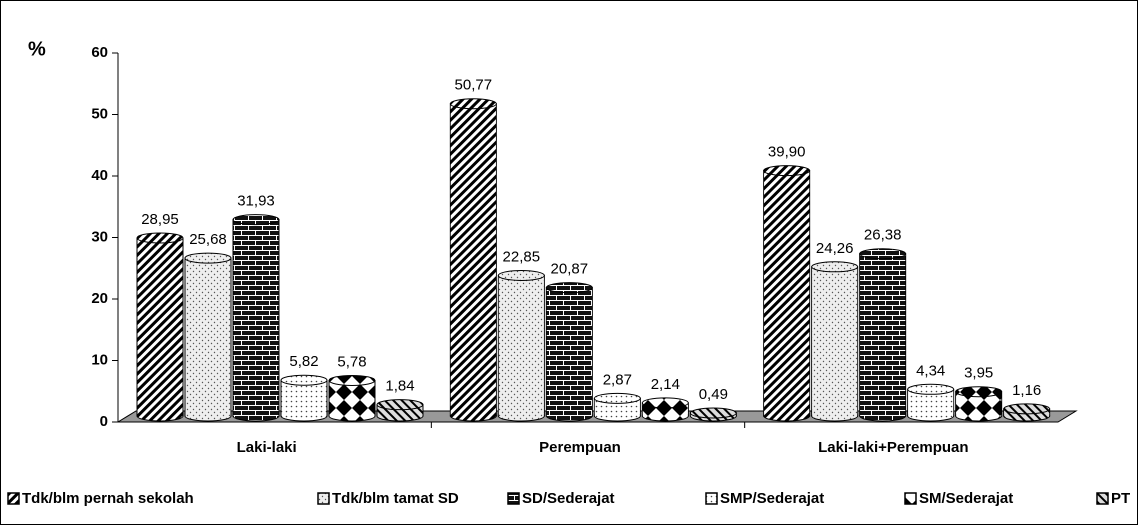 This screenshot has height=525, width=1138. I want to click on value-label: 25,68, so click(208, 239).